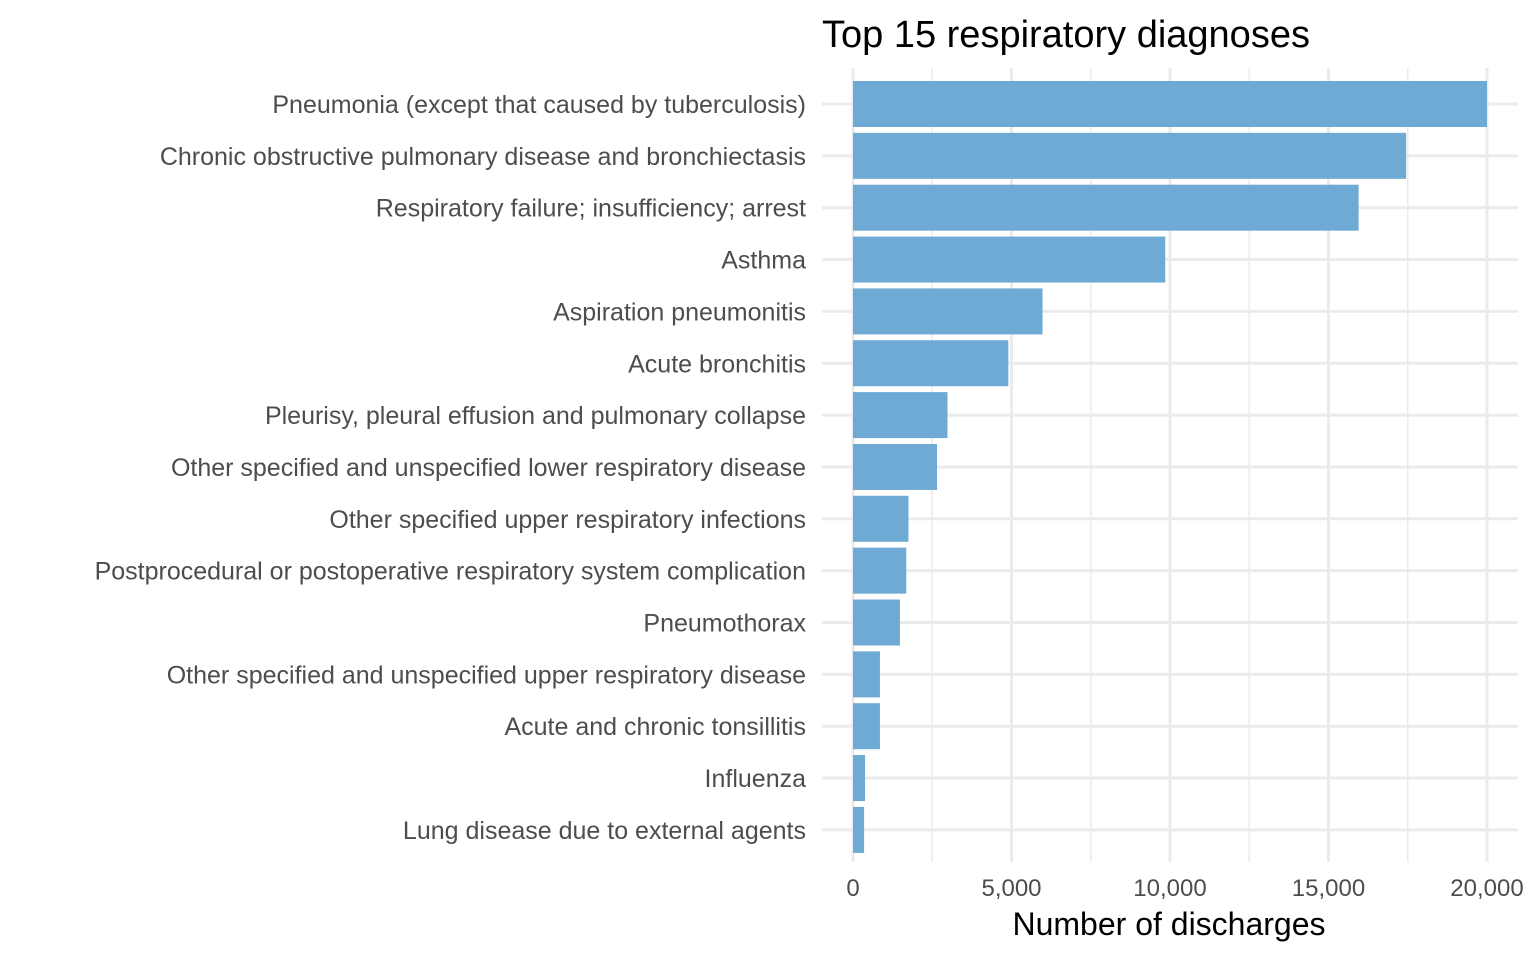  Describe the element at coordinates (1486, 888) in the screenshot. I see `x-tick-label: 20,000` at that location.